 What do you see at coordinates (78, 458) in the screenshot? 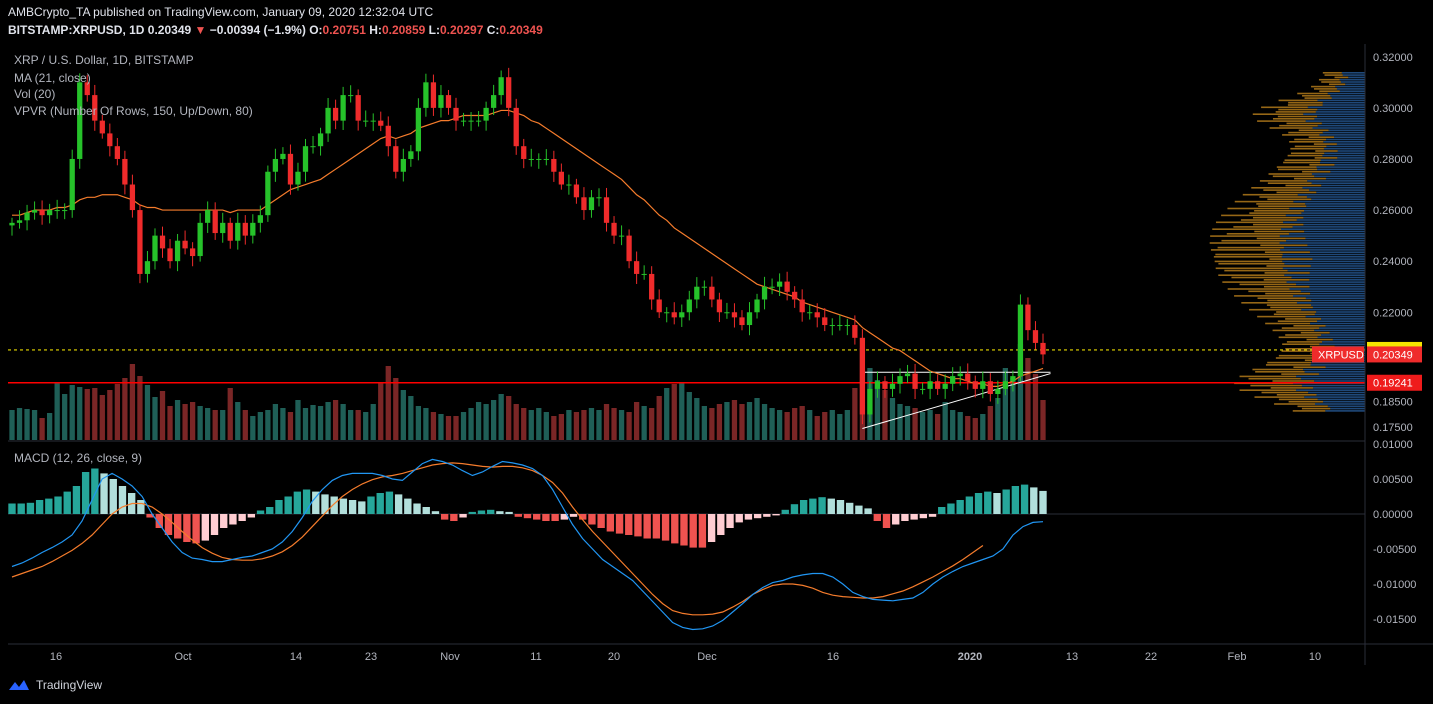
I see `legend-macd: MACD (12, 26, close, 9)` at bounding box center [78, 458].